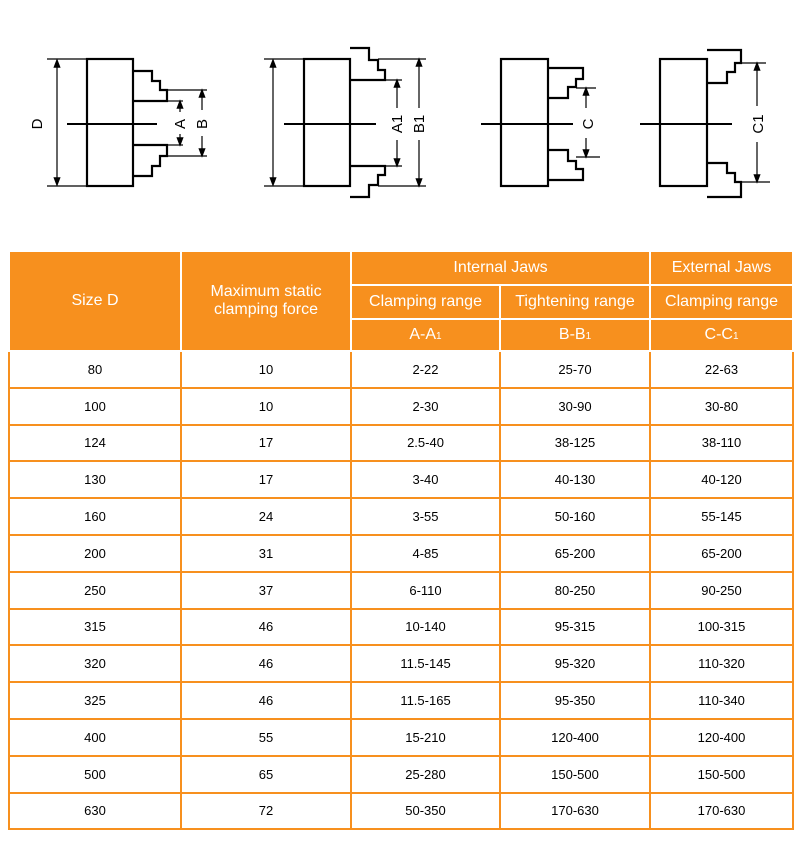  I want to click on cell-b-b1: 65-200, so click(575, 553).